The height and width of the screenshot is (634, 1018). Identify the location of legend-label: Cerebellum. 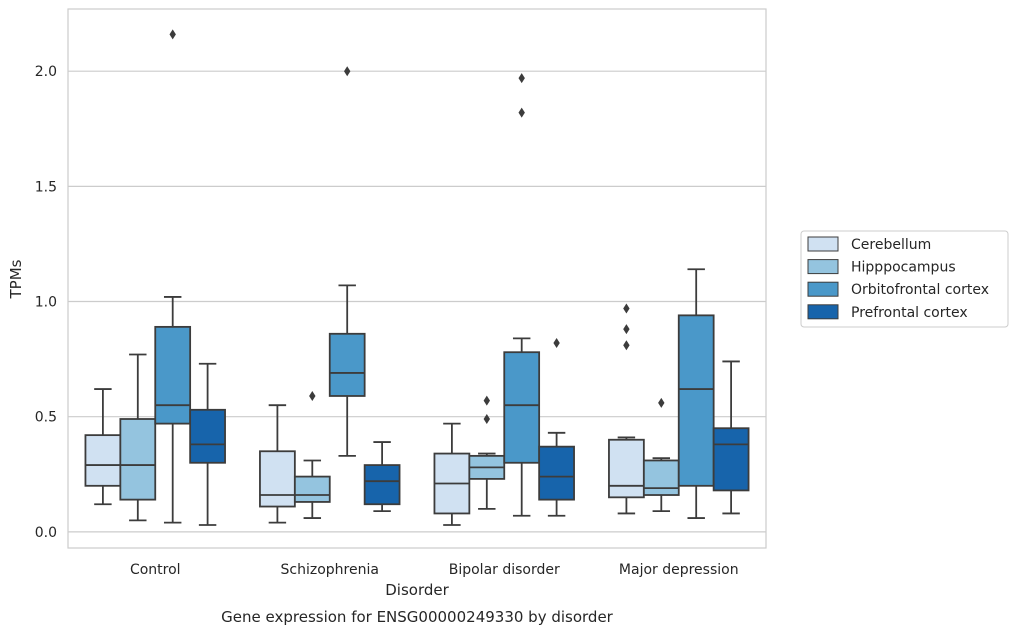
(891, 245).